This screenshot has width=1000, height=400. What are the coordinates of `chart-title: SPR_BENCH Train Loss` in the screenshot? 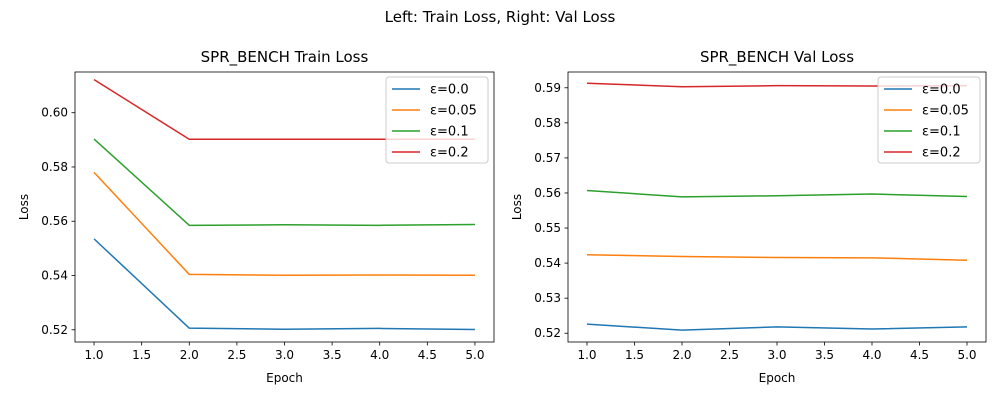 It's located at (285, 57).